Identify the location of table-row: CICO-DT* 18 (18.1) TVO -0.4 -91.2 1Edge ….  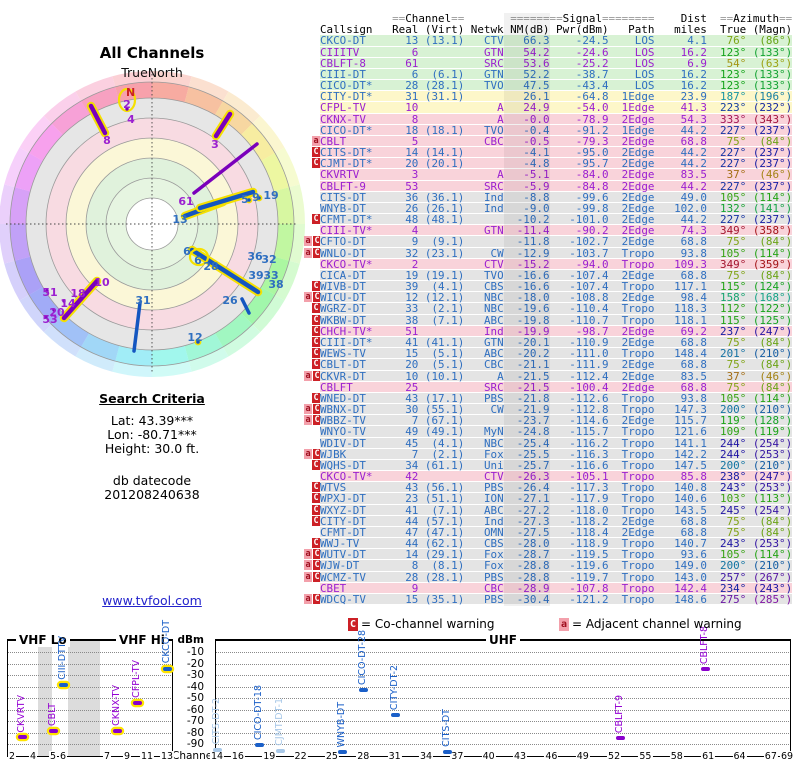
(548, 130).